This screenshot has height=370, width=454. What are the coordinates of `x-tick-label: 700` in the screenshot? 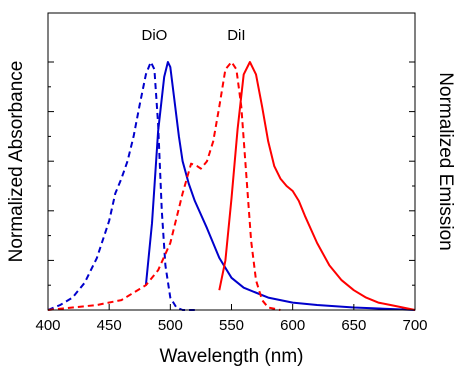 It's located at (414, 325).